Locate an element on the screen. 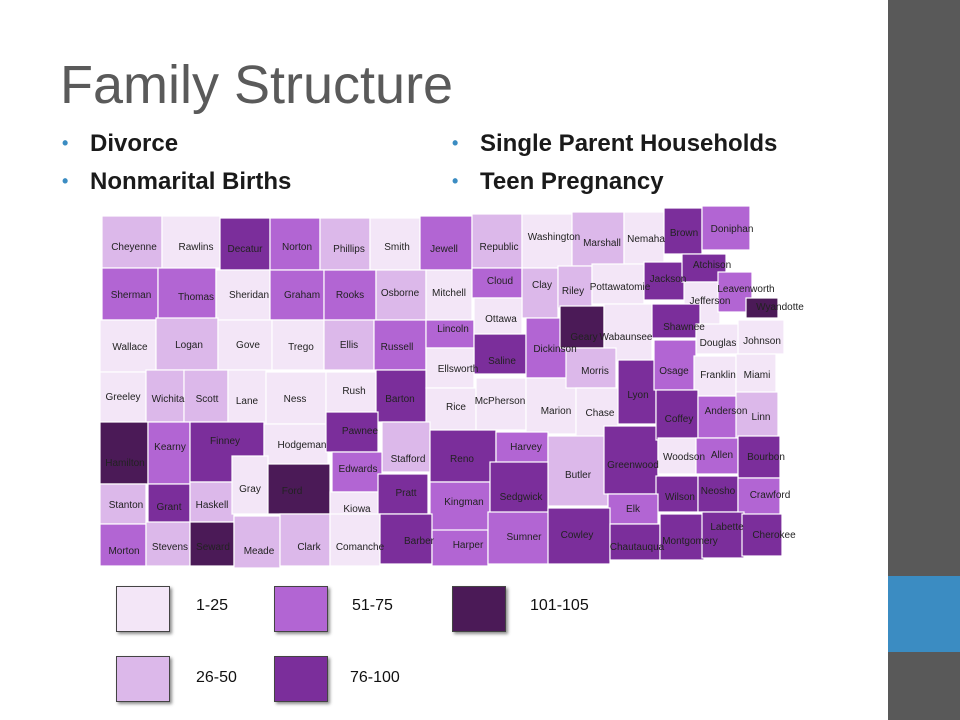 Image resolution: width=960 pixels, height=720 pixels. county-clark is located at coordinates (305, 540).